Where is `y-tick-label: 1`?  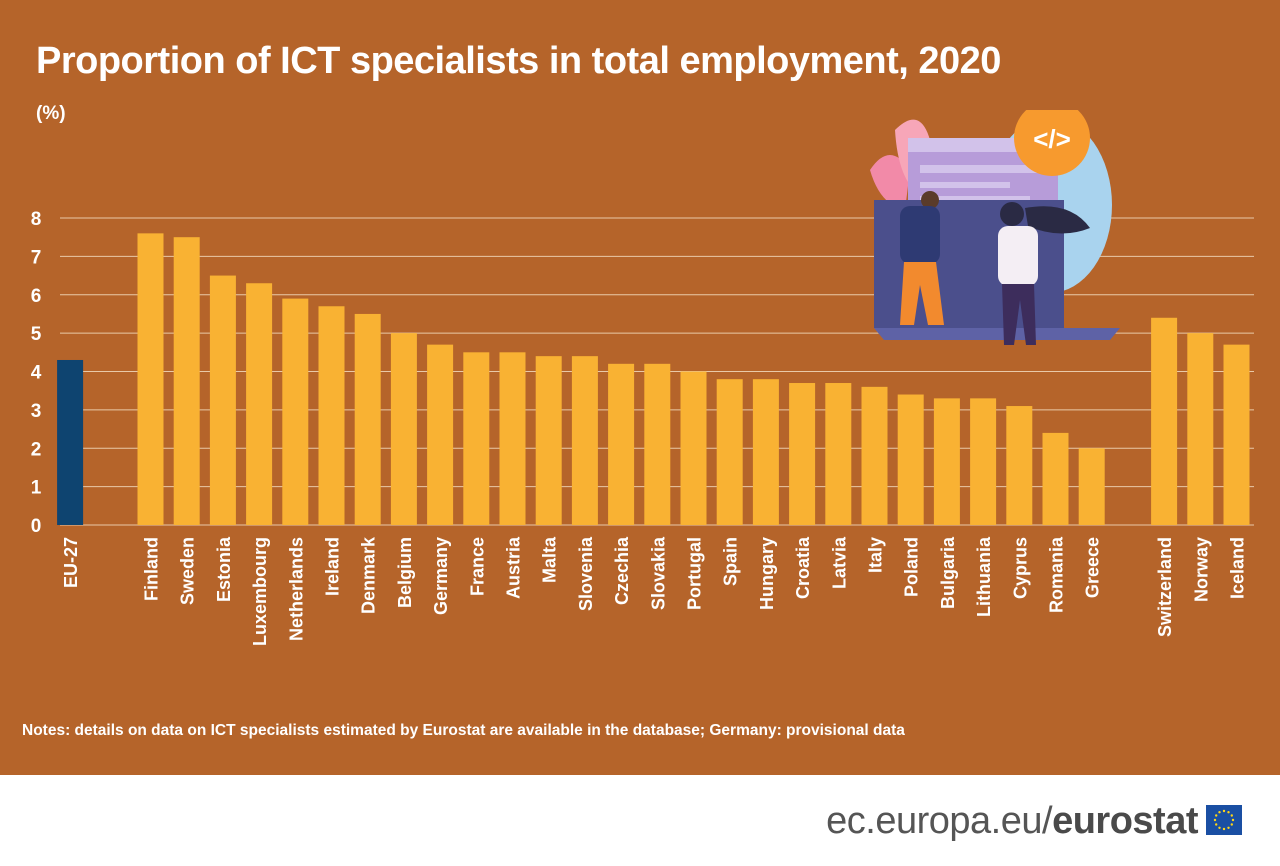
y-tick-label: 1 is located at coordinates (36, 488).